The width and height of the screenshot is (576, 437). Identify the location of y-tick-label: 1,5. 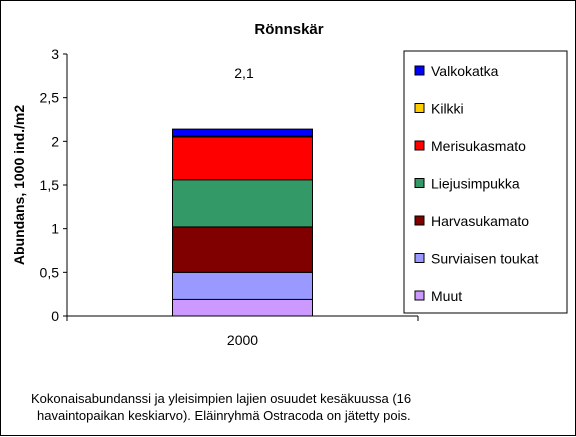
(50, 185).